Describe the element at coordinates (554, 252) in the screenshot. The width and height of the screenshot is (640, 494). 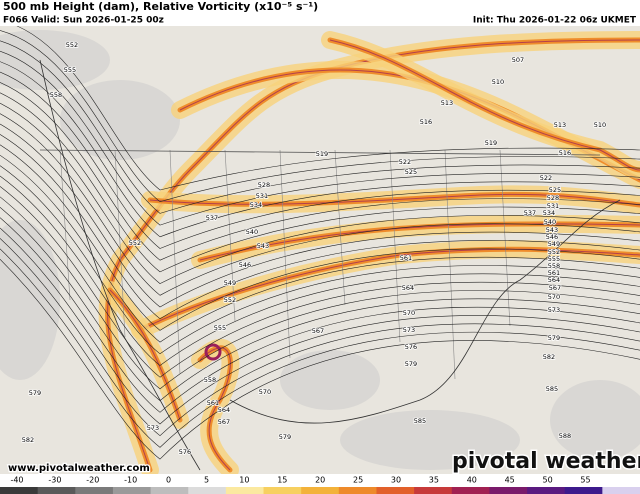
I see `contour-label: 552` at that location.